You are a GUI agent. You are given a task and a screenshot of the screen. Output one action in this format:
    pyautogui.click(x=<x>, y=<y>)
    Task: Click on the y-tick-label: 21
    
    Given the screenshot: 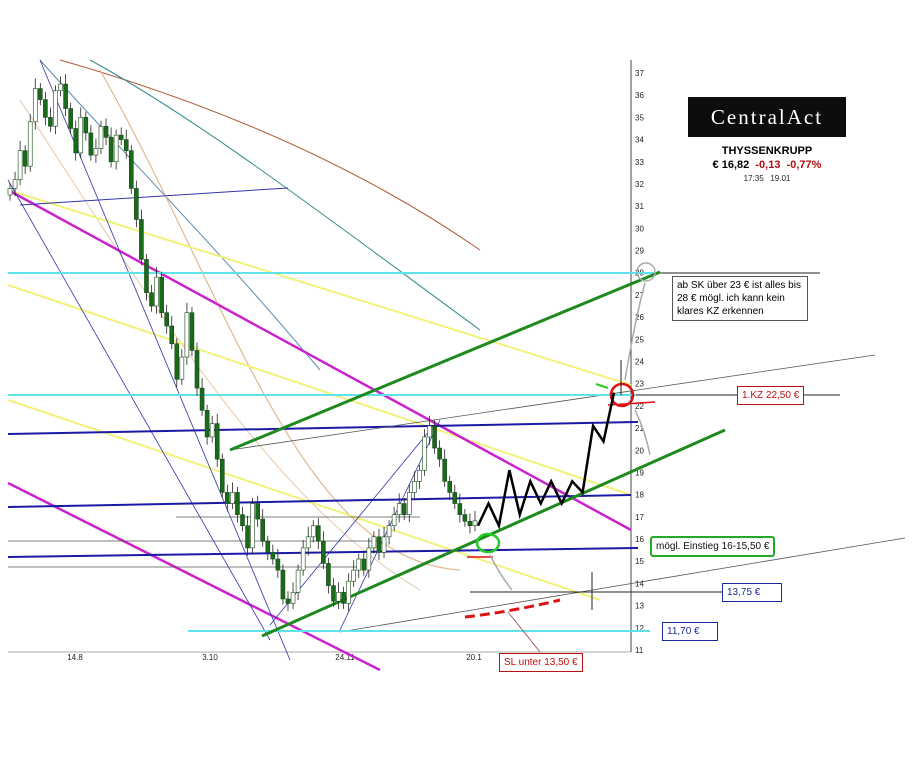 What is the action you would take?
    pyautogui.click(x=639, y=428)
    